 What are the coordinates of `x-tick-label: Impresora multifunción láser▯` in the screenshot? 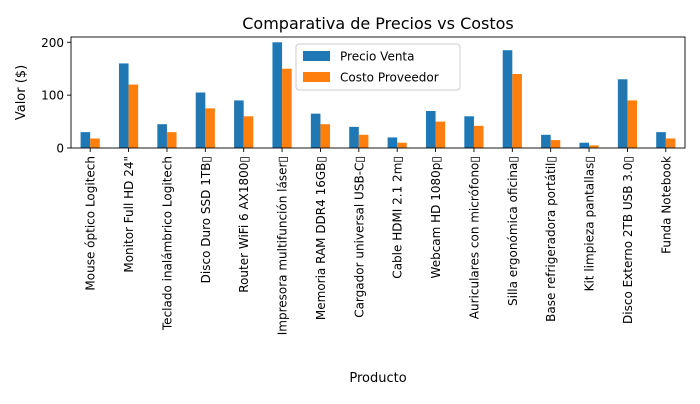 It's located at (283, 245).